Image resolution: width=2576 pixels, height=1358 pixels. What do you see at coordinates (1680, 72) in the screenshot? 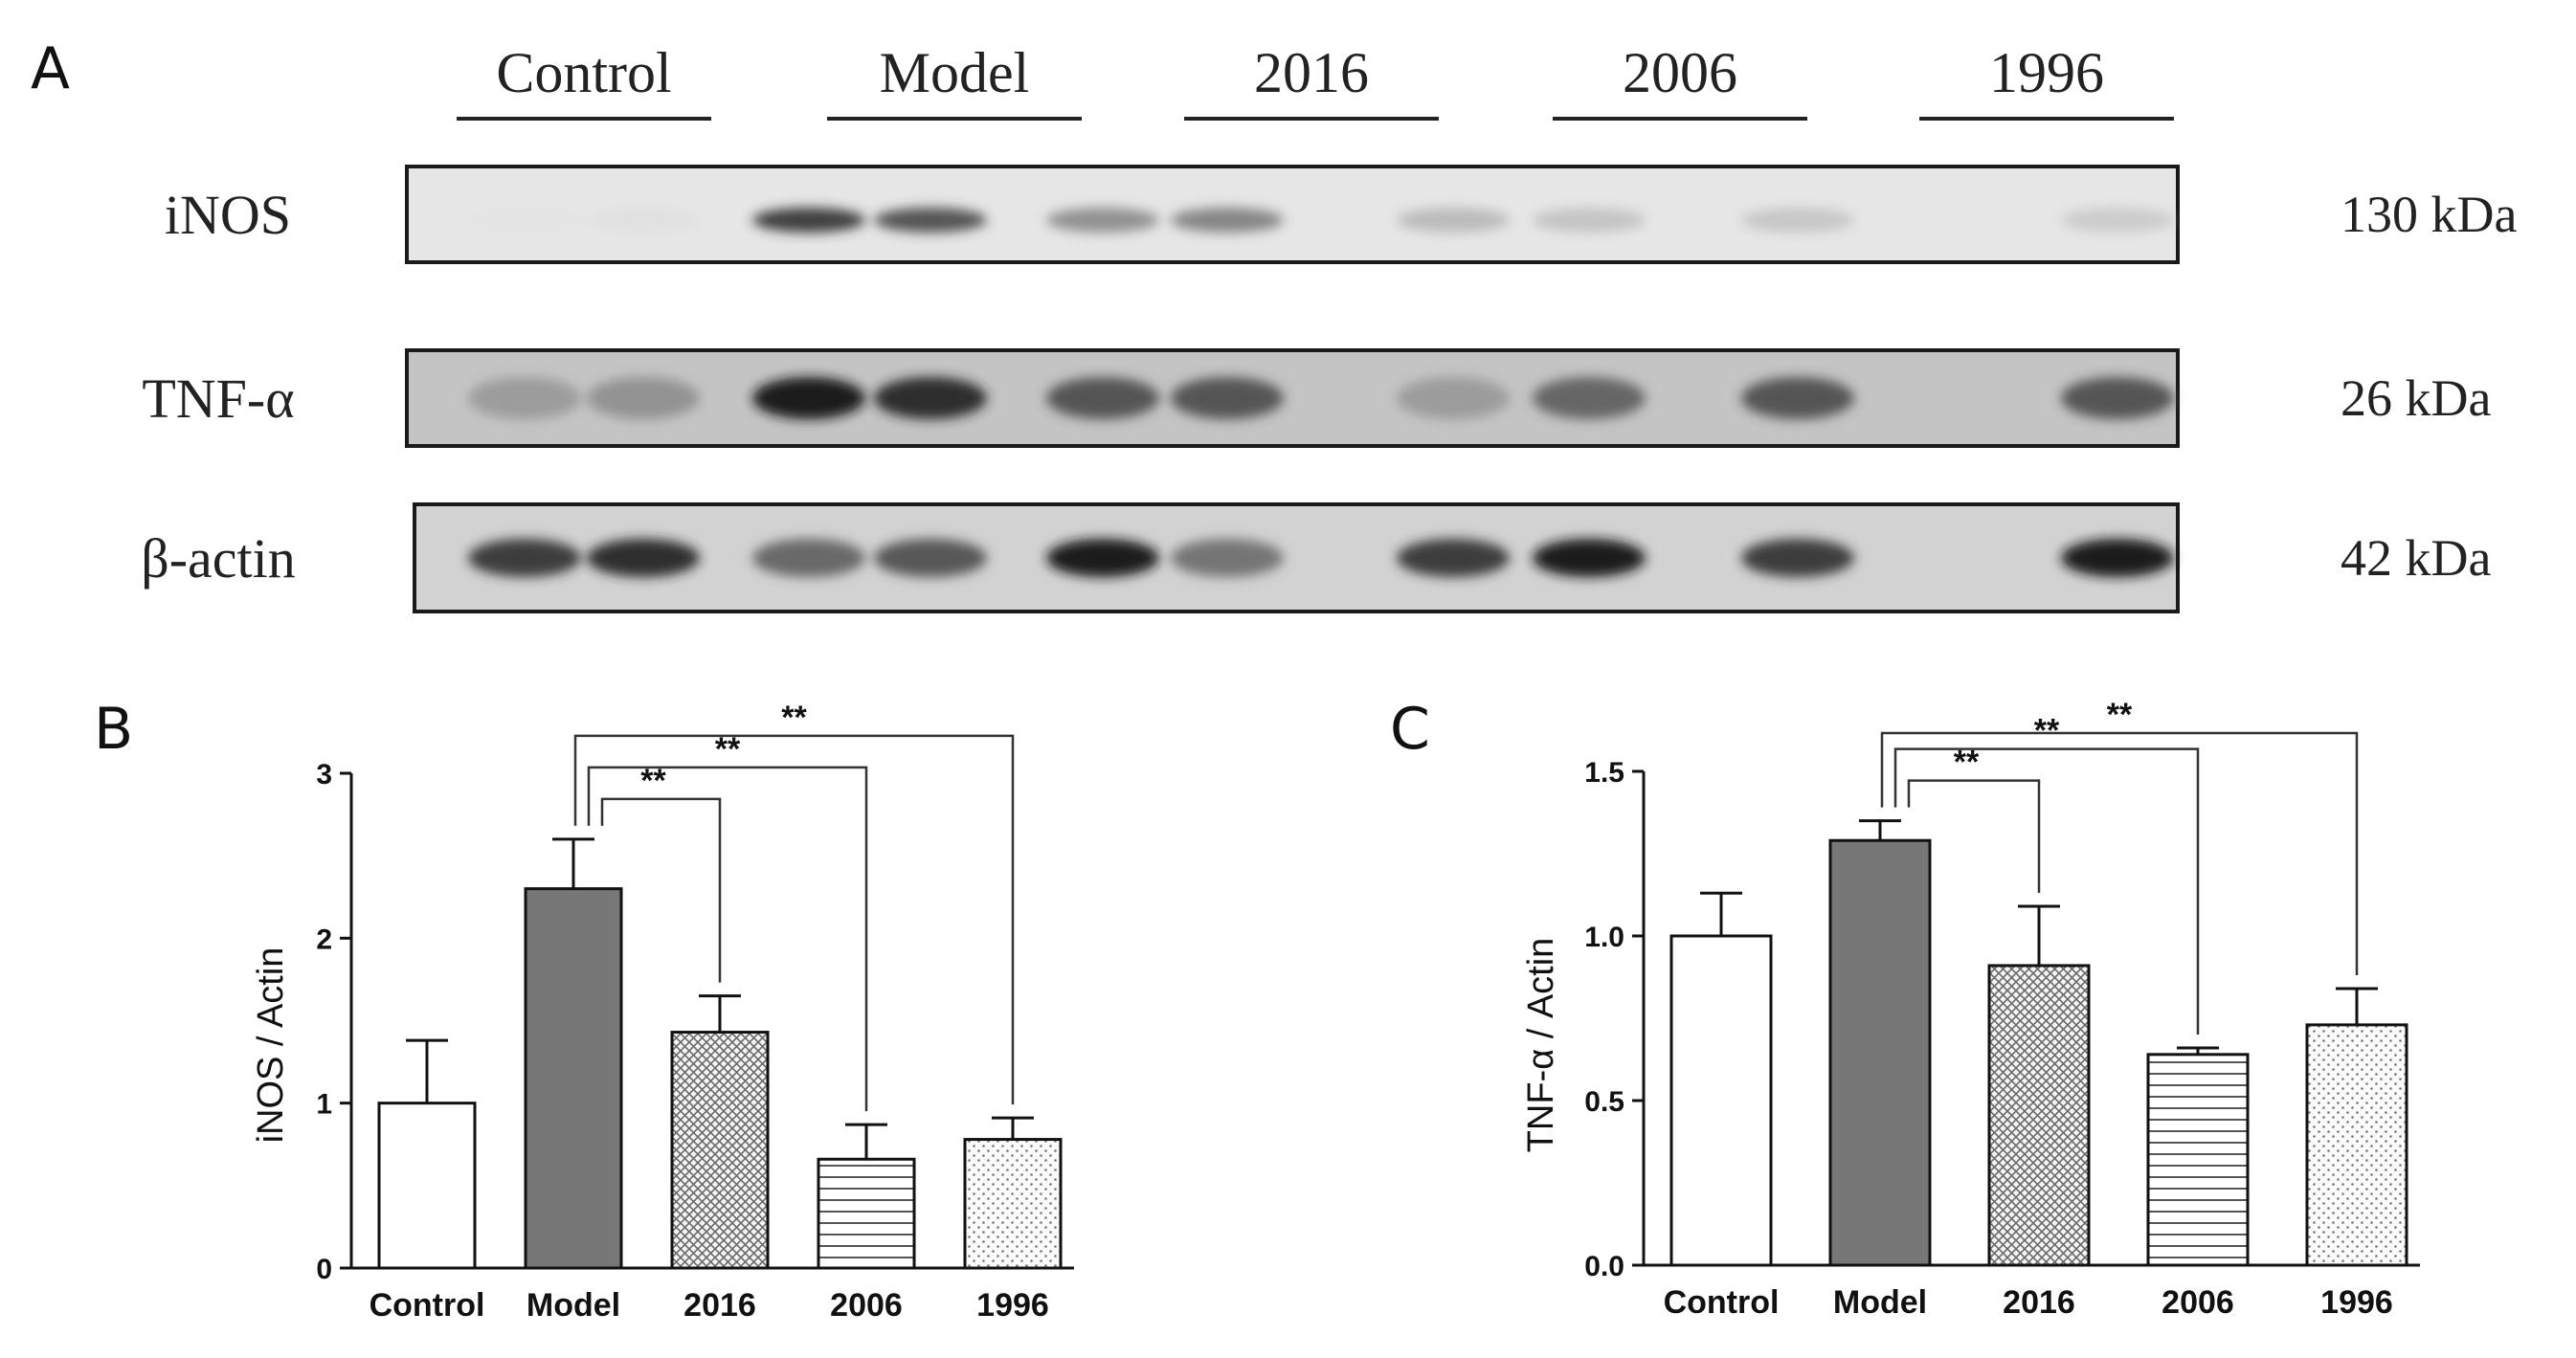
I see `blot-group-label-2006: 2006` at bounding box center [1680, 72].